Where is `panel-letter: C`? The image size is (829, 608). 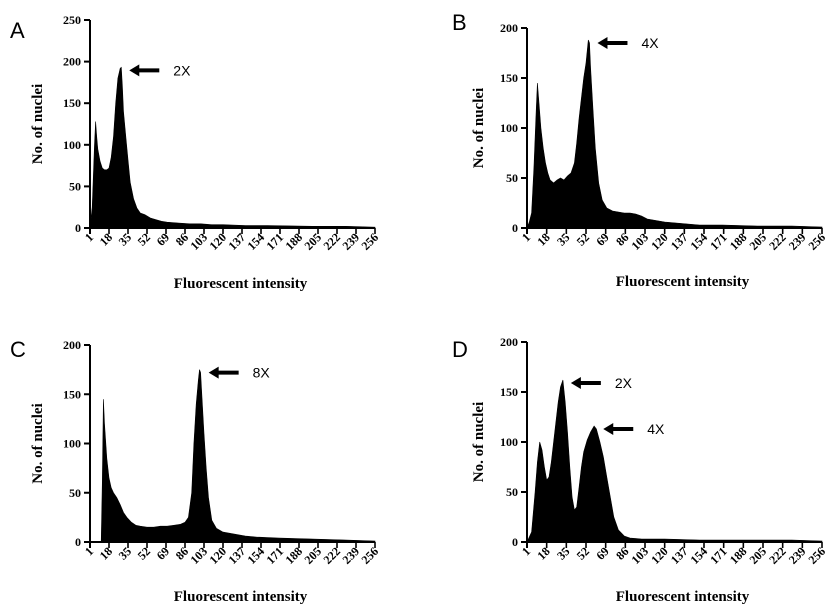
panel-letter: C is located at coordinates (18, 349).